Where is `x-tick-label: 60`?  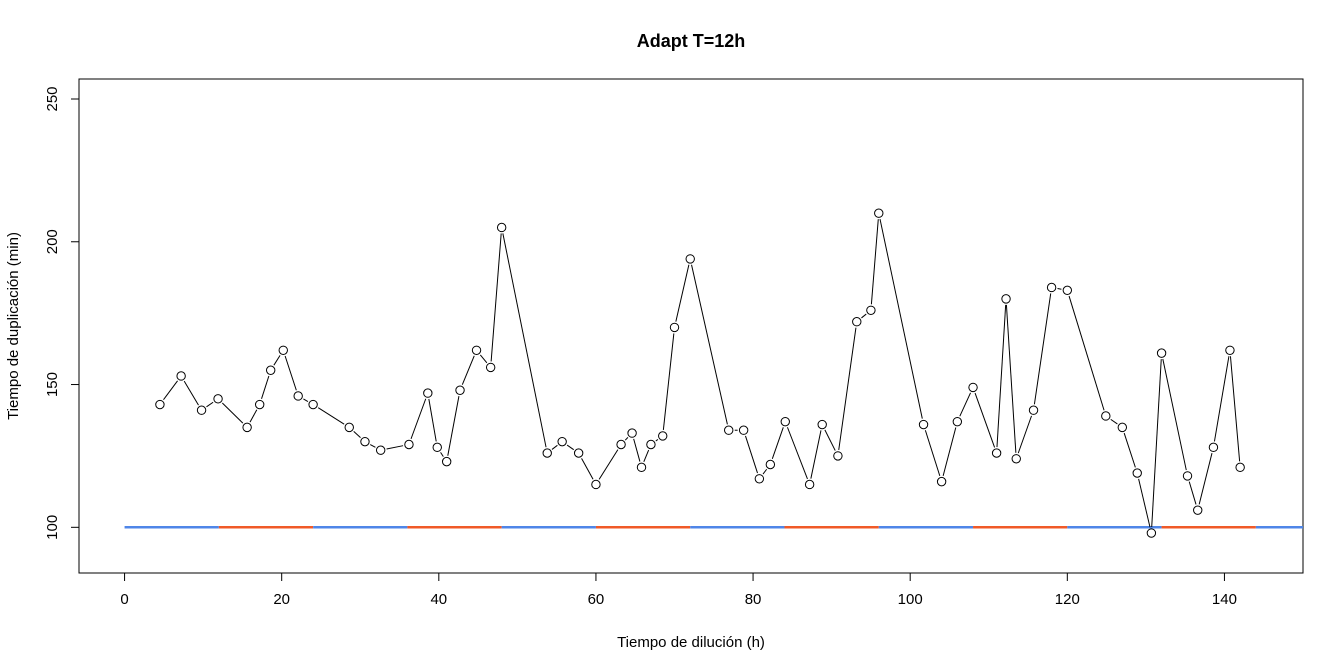 x-tick-label: 60 is located at coordinates (596, 599).